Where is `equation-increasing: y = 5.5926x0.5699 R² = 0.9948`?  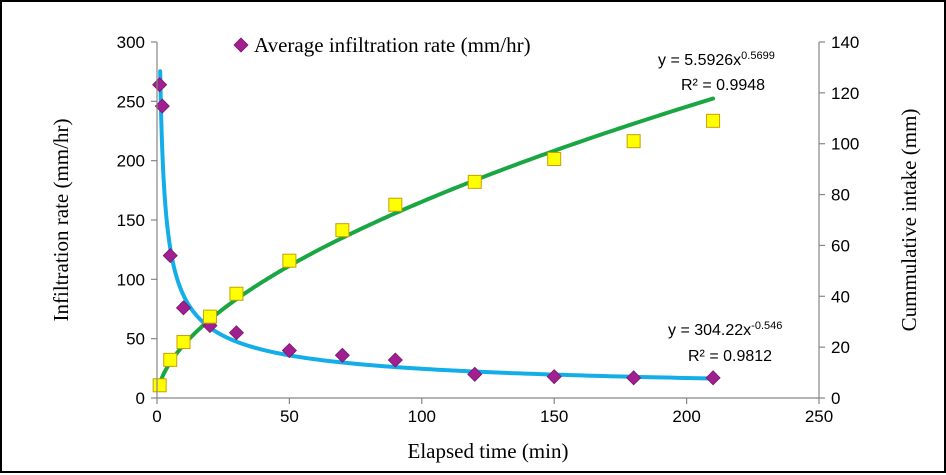
equation-increasing: y = 5.5926x0.5699 R² = 0.9948 is located at coordinates (716, 72).